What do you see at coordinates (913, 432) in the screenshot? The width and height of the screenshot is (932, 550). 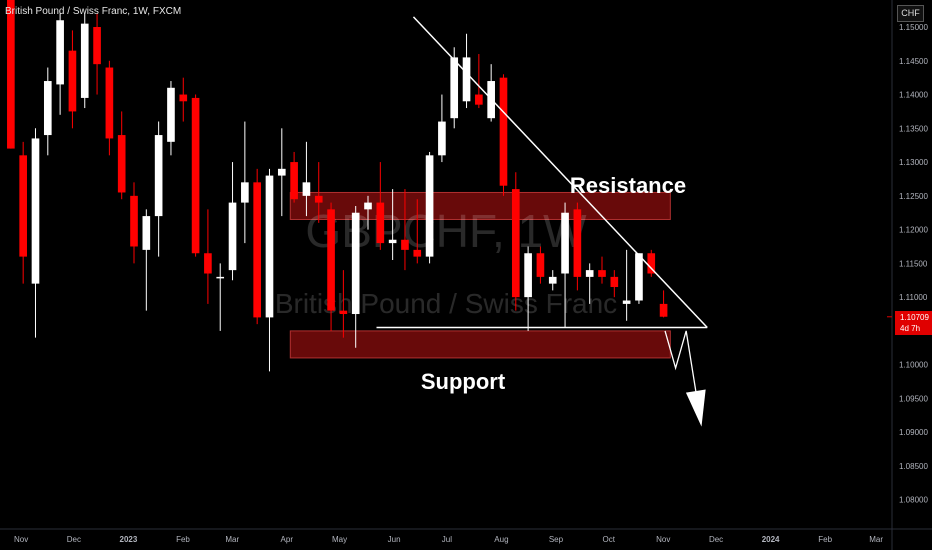 I see `price-tick-label: 1.09000` at bounding box center [913, 432].